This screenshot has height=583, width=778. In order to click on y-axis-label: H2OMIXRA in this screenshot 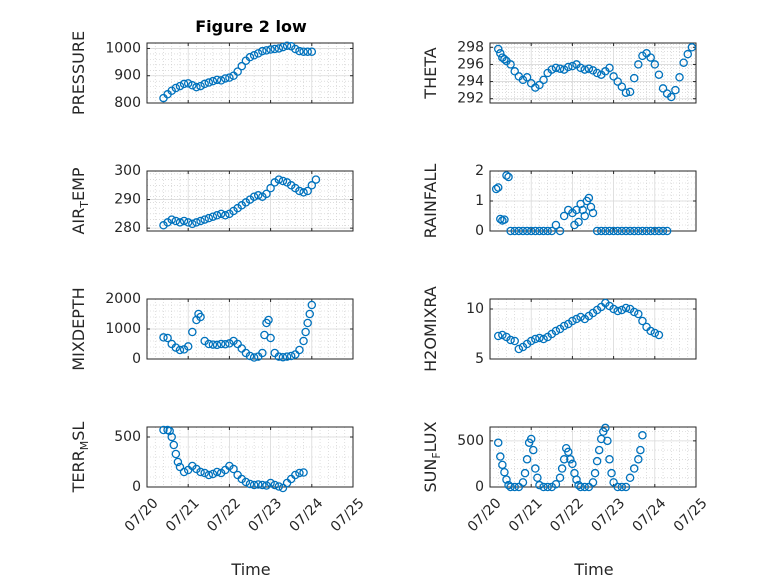, I will do `click(430, 329)`.